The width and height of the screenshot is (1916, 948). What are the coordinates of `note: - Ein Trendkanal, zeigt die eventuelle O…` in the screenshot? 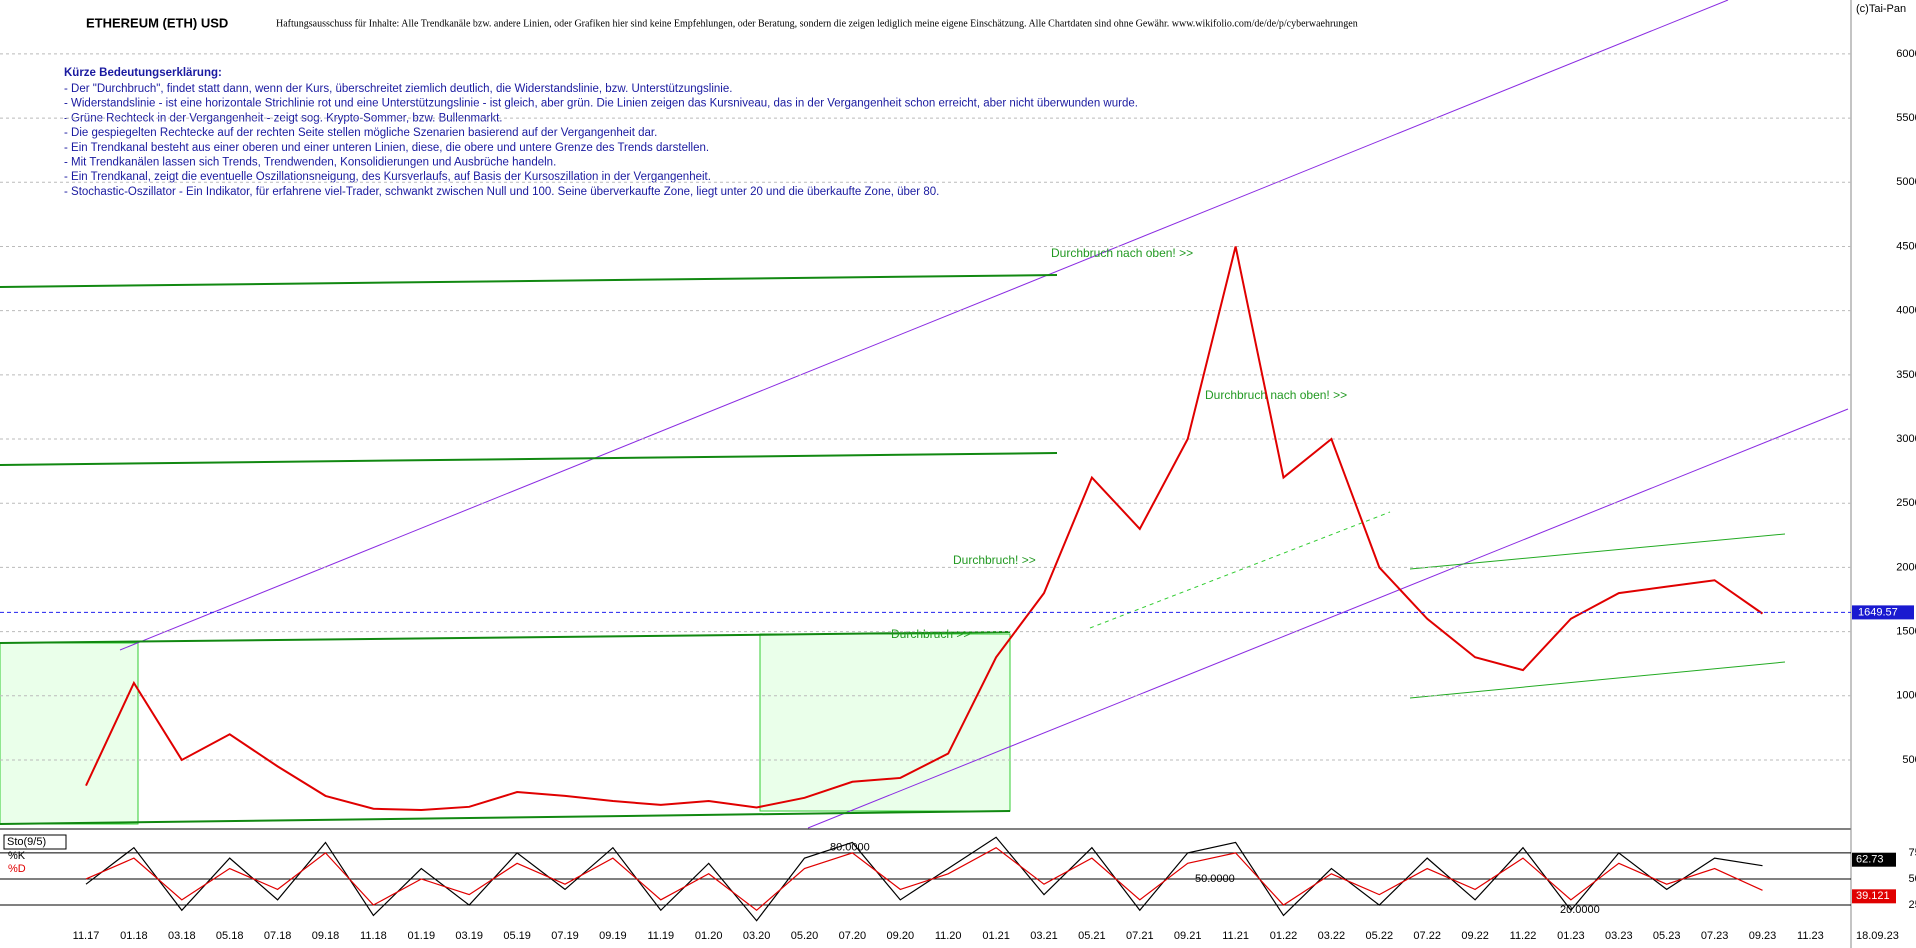 It's located at (387, 177).